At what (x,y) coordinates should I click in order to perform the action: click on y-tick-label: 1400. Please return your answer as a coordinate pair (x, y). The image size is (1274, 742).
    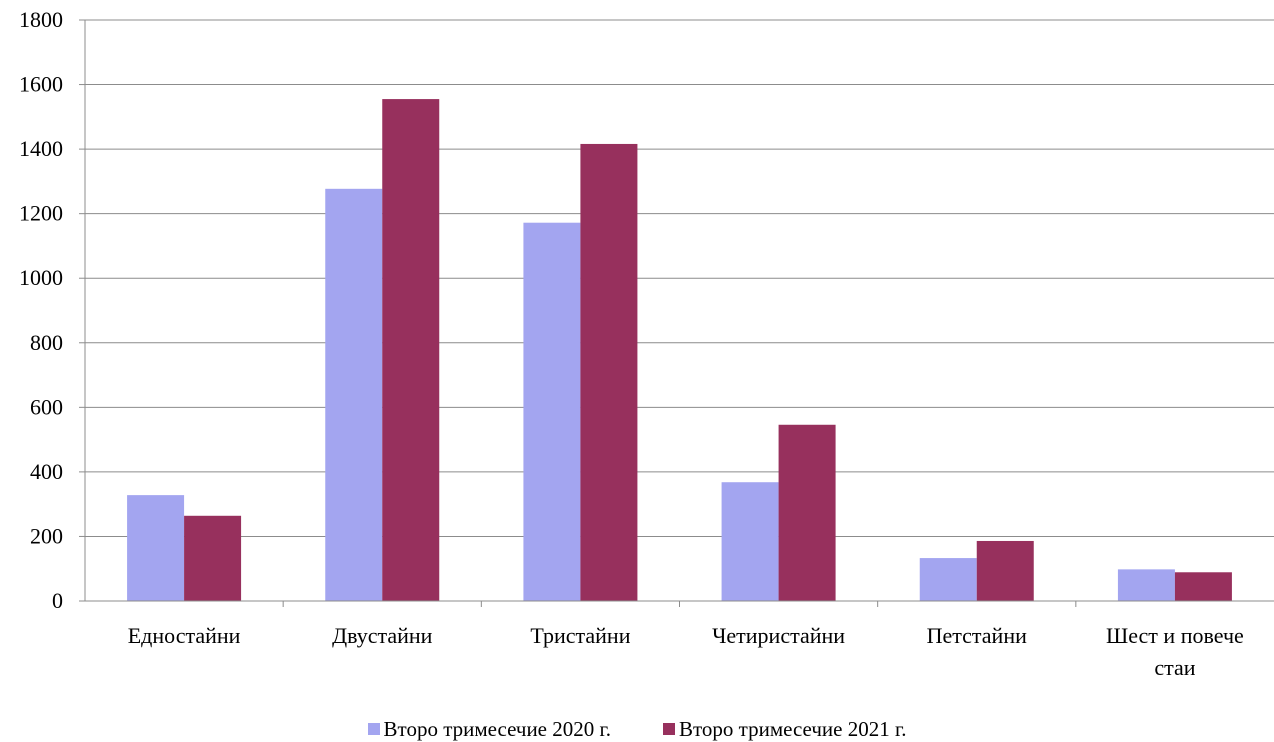
    Looking at the image, I should click on (41, 148).